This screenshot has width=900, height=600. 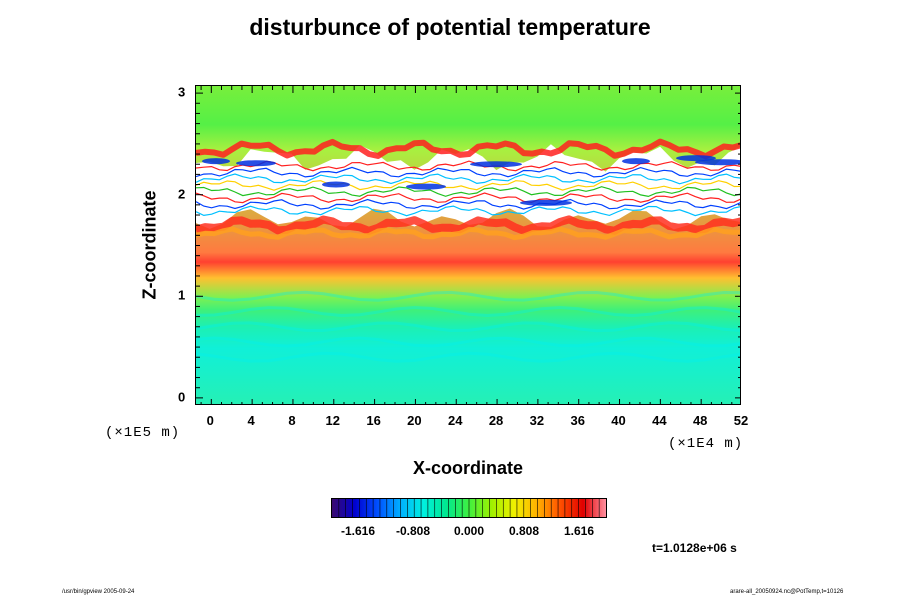 I want to click on x-tick-label: 24, so click(x=455, y=420).